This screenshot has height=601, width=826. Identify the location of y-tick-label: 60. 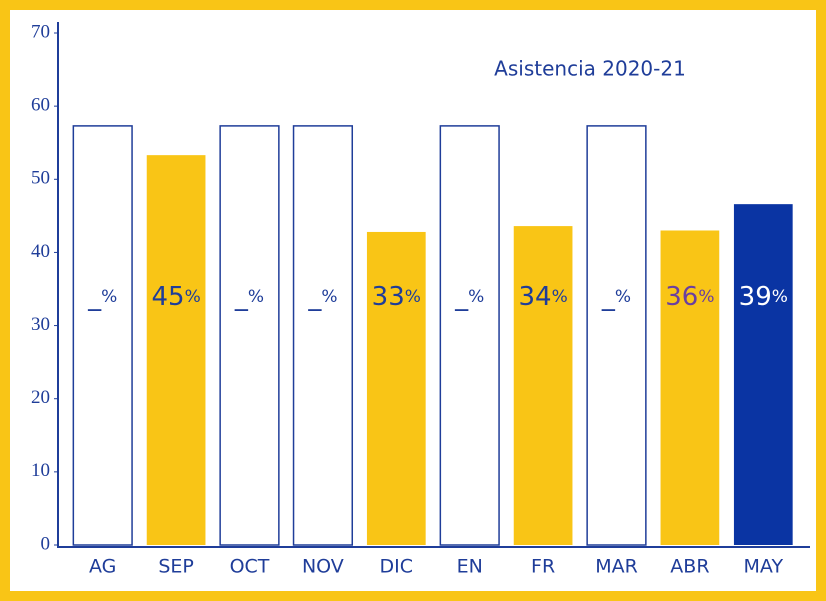
(40, 105).